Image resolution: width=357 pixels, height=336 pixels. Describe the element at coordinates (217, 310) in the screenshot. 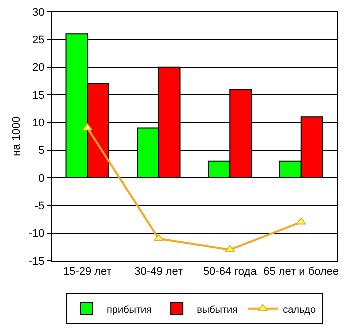

I see `legend-label: выбытия` at that location.